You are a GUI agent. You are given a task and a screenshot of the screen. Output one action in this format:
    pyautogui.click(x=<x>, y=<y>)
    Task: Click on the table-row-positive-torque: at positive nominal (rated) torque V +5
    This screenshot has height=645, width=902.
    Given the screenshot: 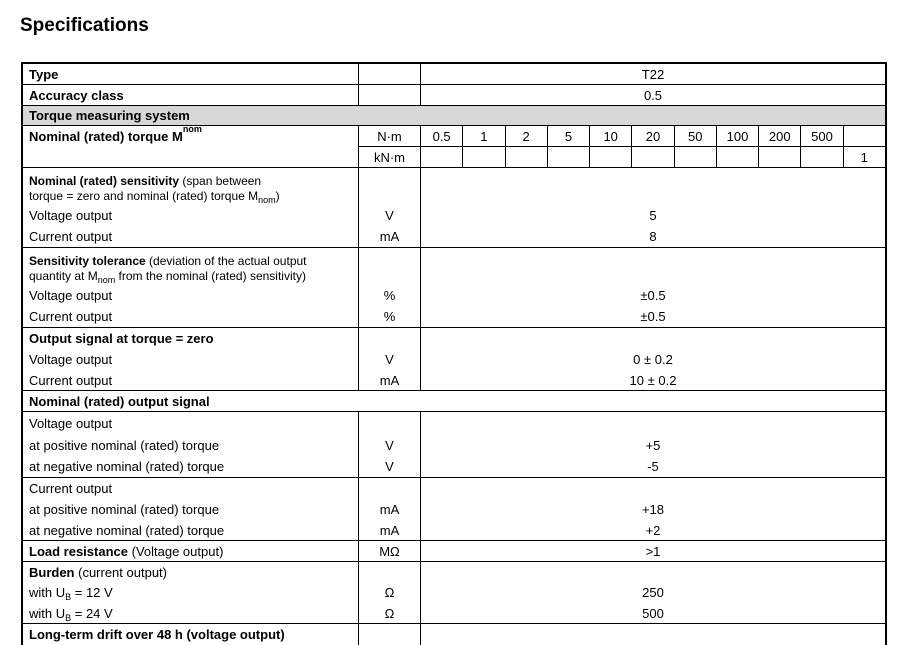 What is the action you would take?
    pyautogui.click(x=454, y=445)
    